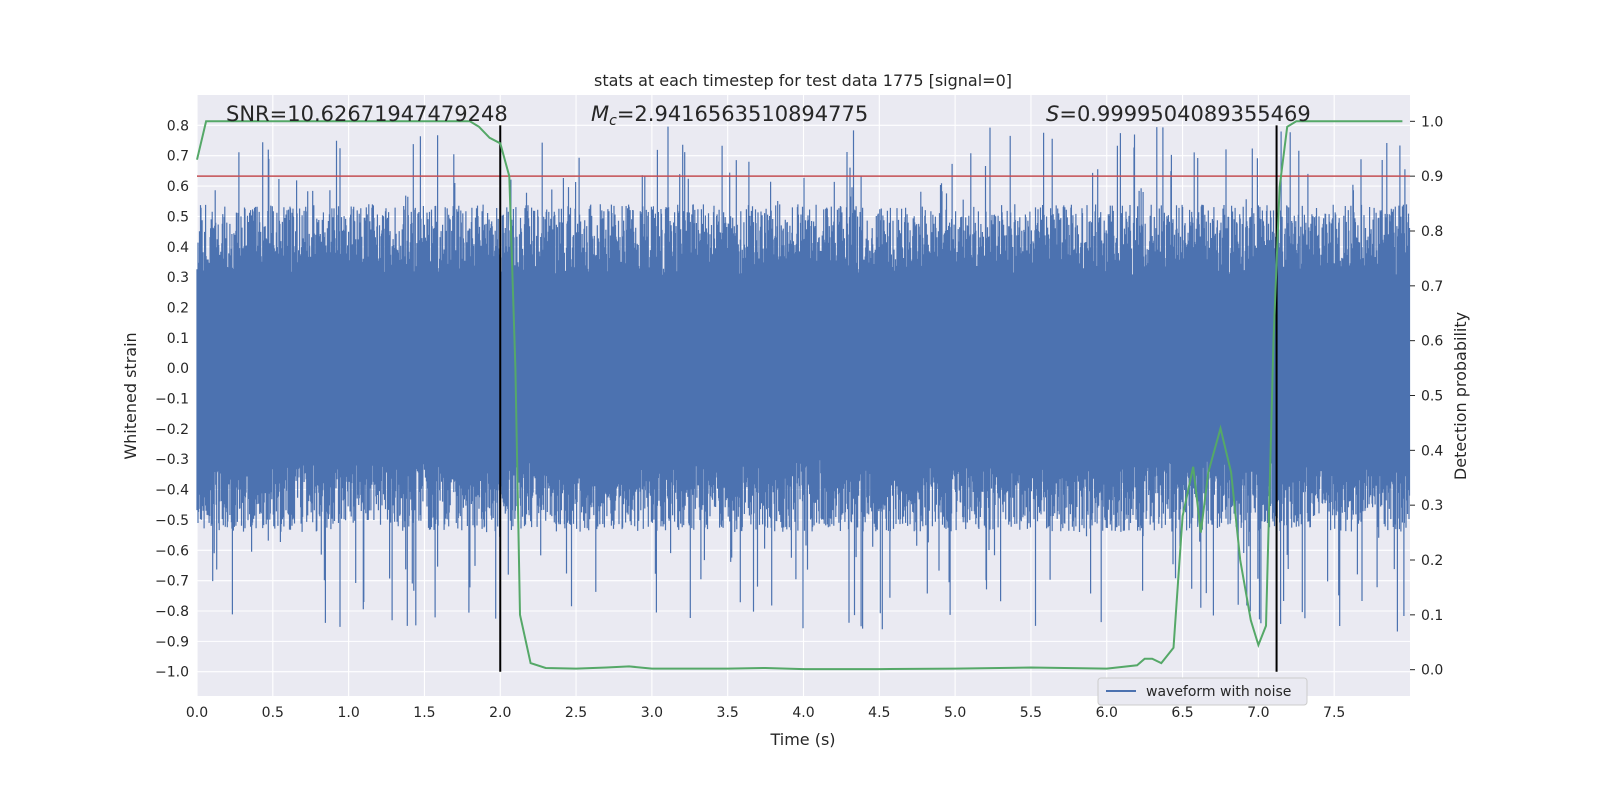 The image size is (1600, 800). What do you see at coordinates (178, 339) in the screenshot?
I see `y-tick-label: 0.1` at bounding box center [178, 339].